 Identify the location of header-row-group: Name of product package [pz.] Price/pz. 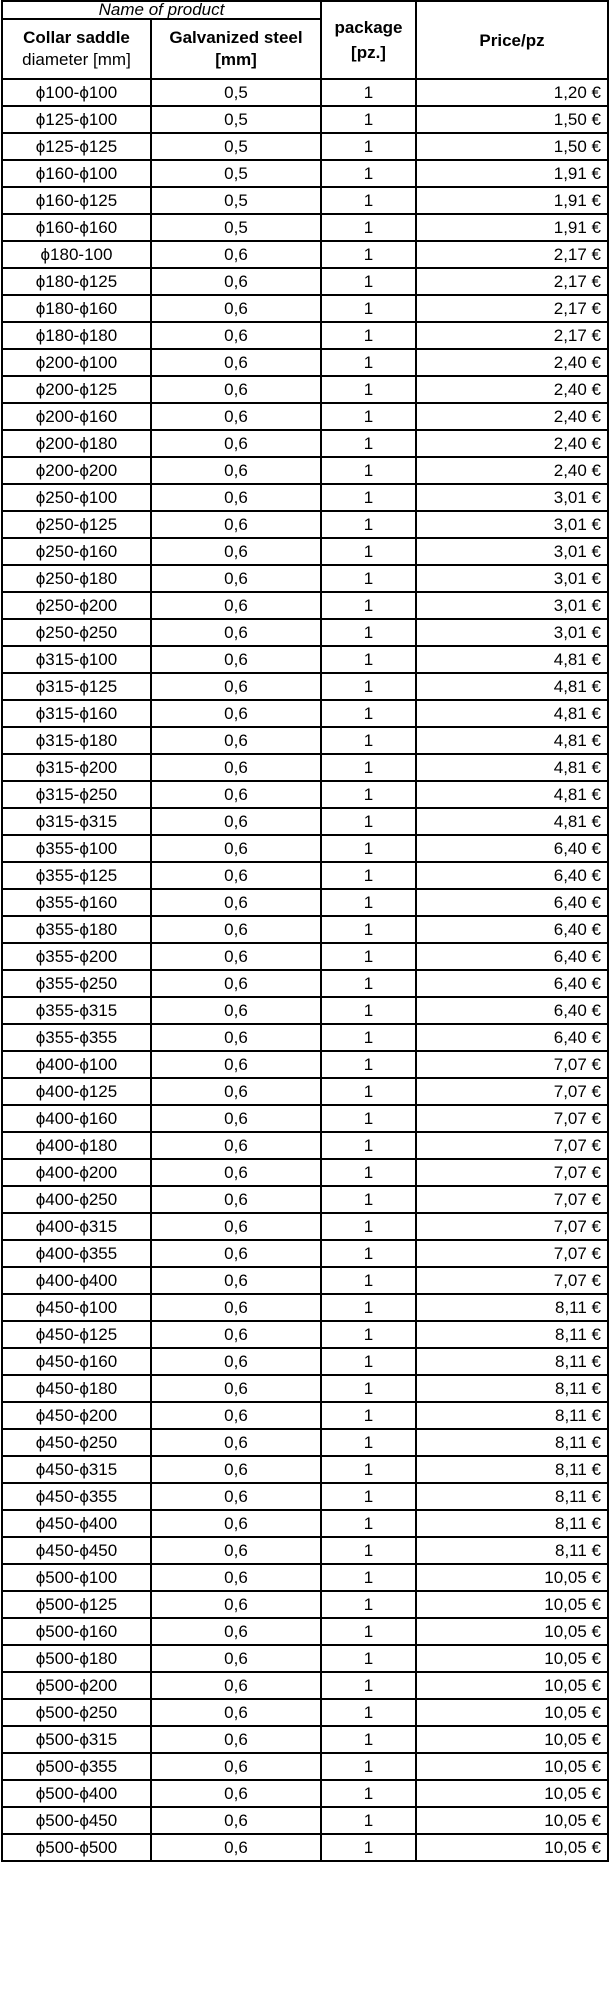
(305, 40).